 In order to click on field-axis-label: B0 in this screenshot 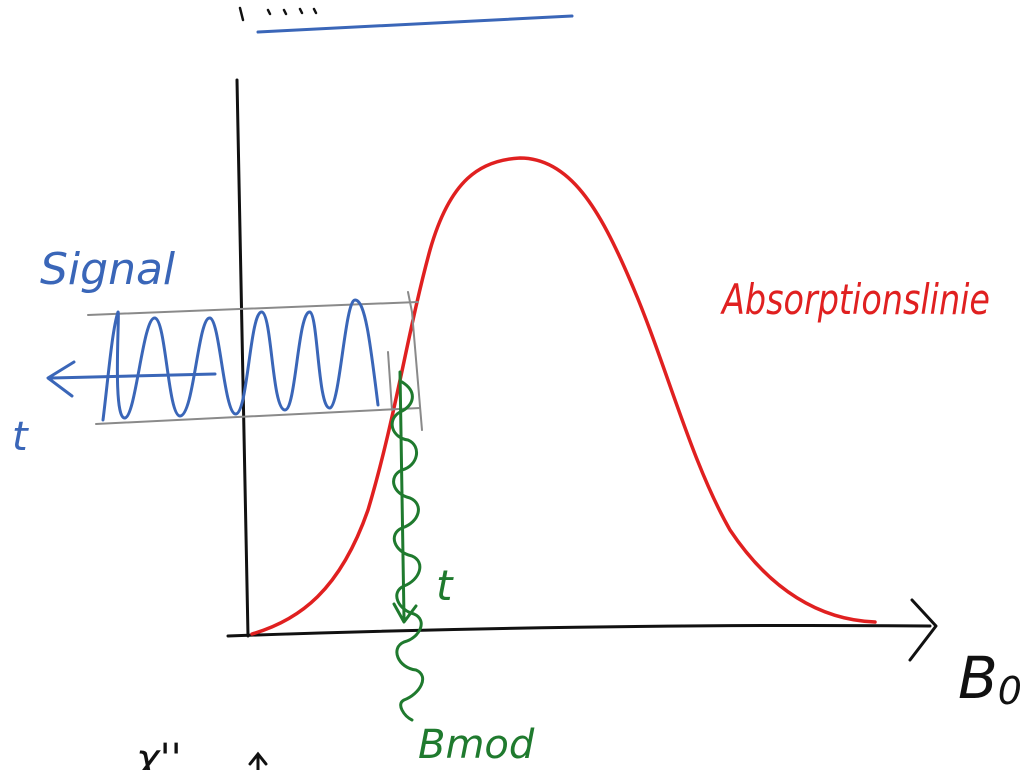, I will do `click(990, 678)`.